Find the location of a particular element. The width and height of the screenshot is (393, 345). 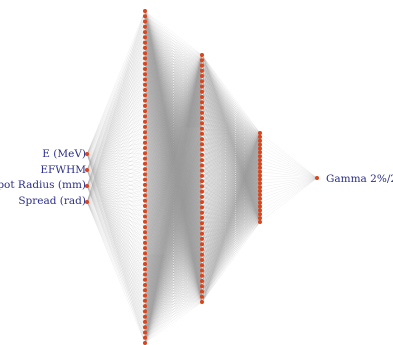

output-node is located at coordinates (317, 178).